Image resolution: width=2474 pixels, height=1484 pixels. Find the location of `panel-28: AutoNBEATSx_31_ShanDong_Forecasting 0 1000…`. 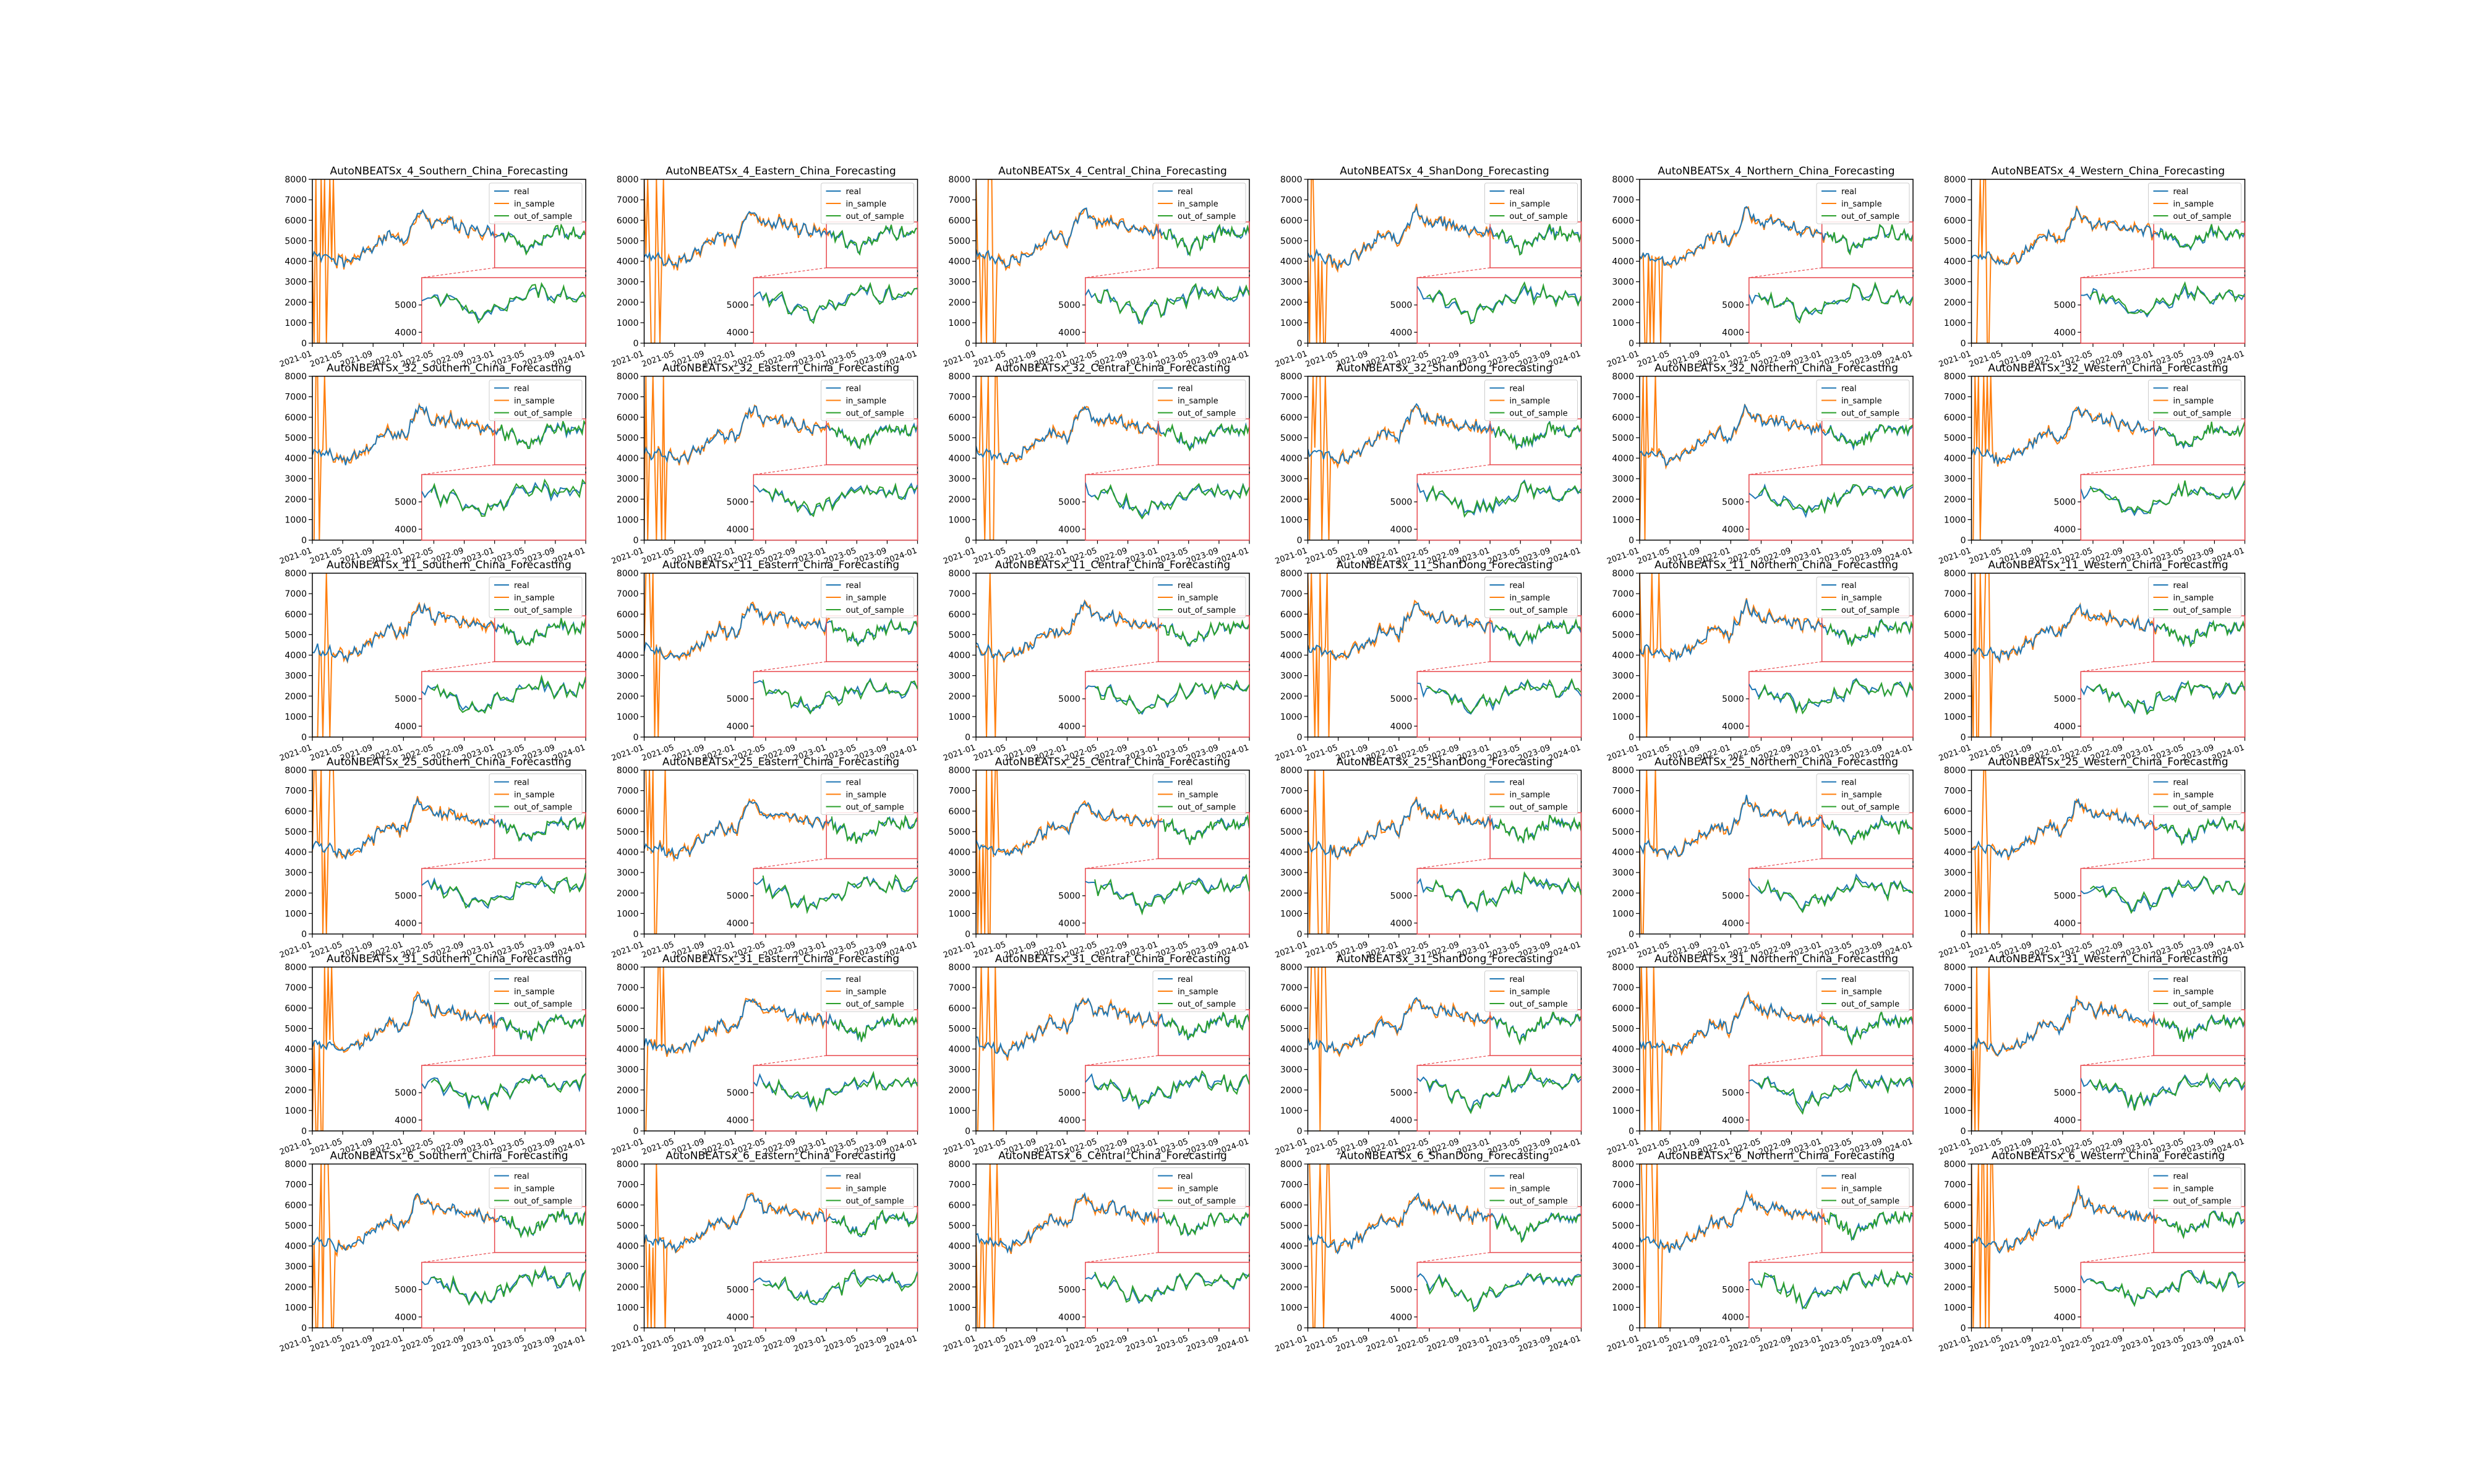

panel-28: AutoNBEATSx_31_ShanDong_Forecasting 0 1000… is located at coordinates (1428, 1055).